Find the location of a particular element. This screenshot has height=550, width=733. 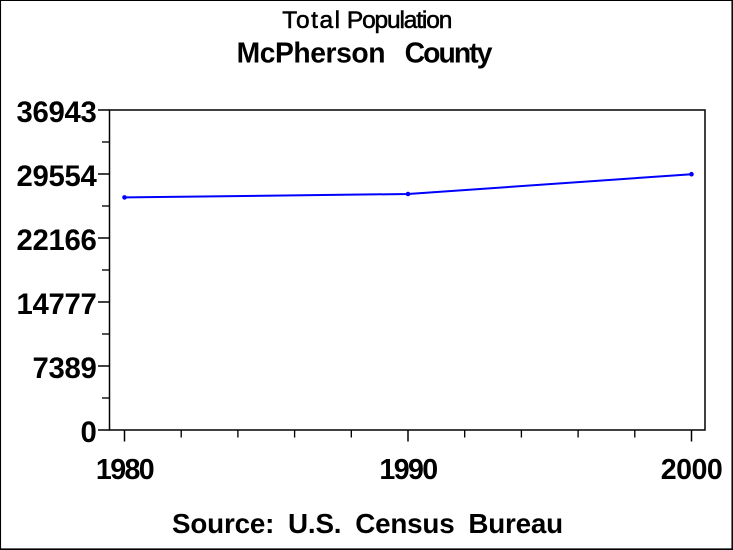

svg-text: 7389 is located at coordinates (65, 368).